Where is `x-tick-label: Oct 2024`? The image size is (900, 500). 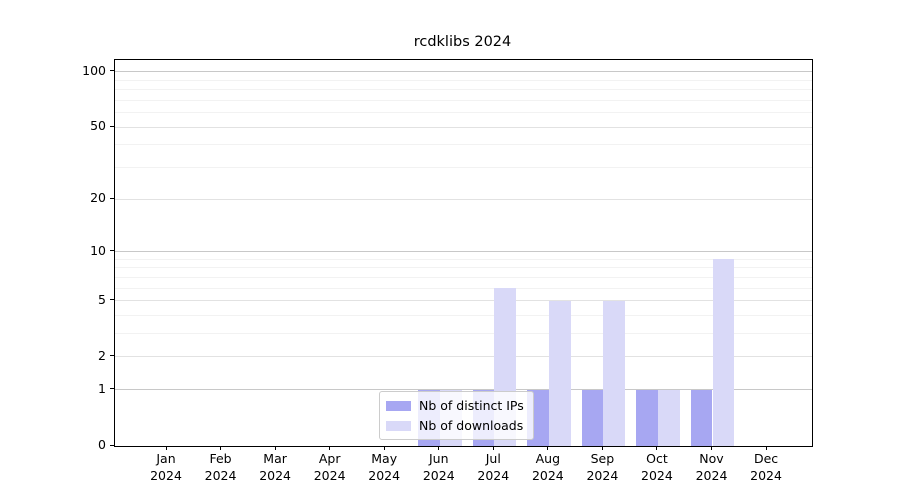 x-tick-label: Oct 2024 is located at coordinates (657, 467).